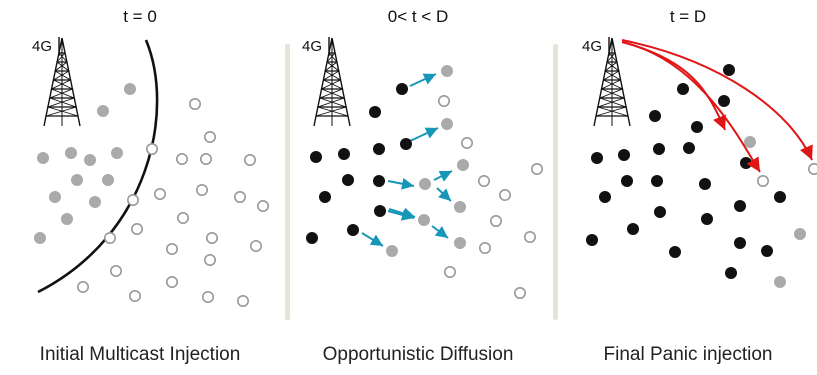  I want to click on caption-panic: Final Panic injection, so click(688, 354).